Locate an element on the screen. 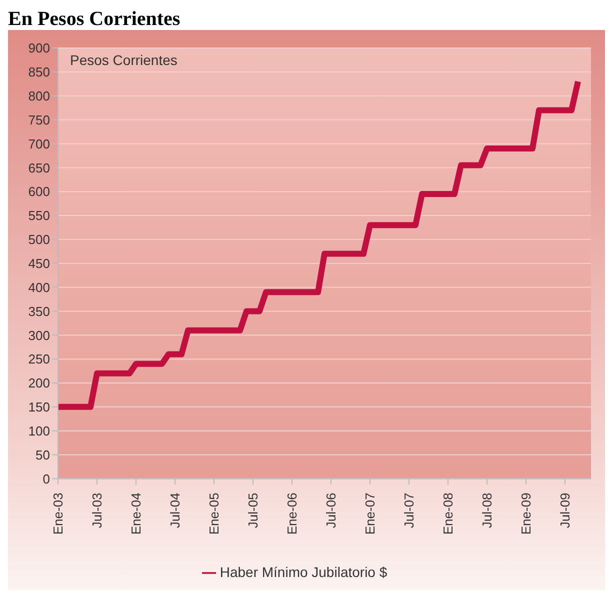 The height and width of the screenshot is (596, 613). x-tick-label: Jul-06 is located at coordinates (331, 510).